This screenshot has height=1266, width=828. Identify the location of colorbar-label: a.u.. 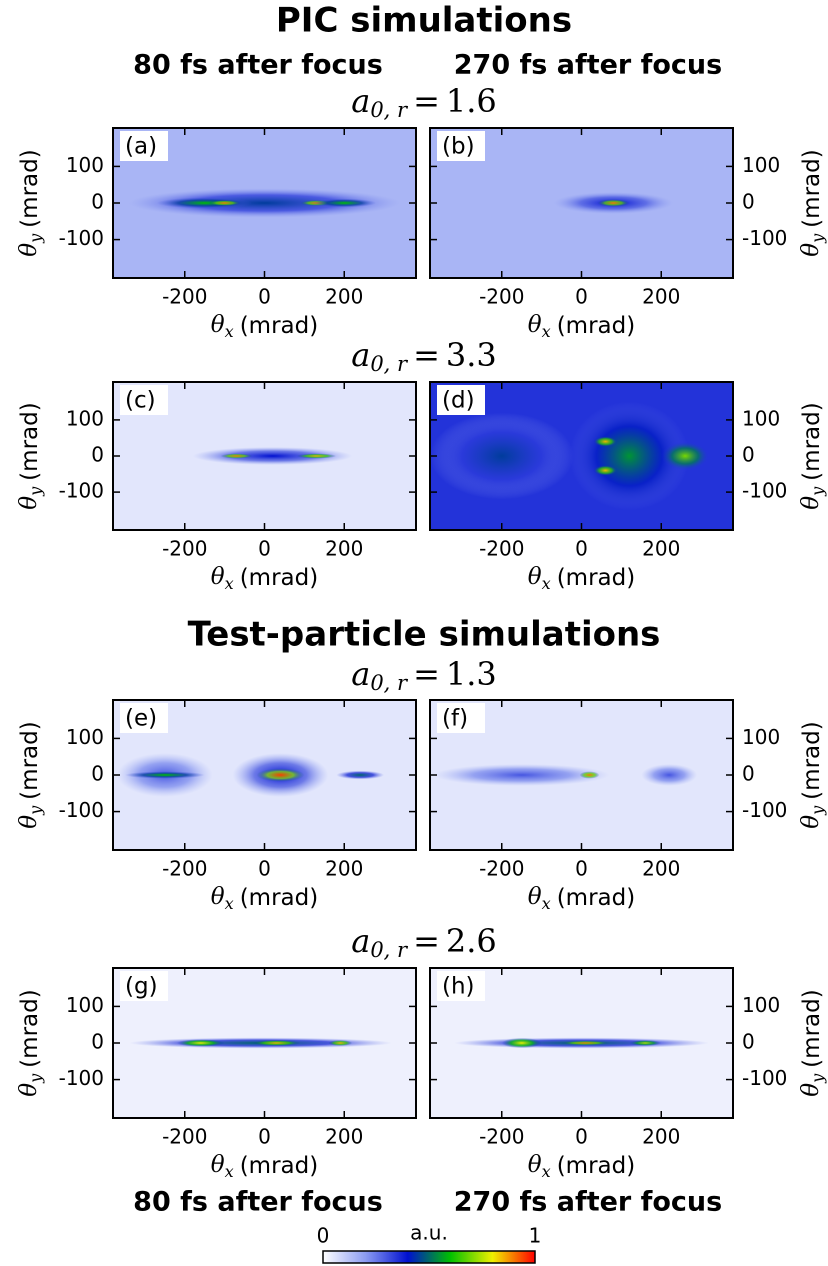
(429, 1233).